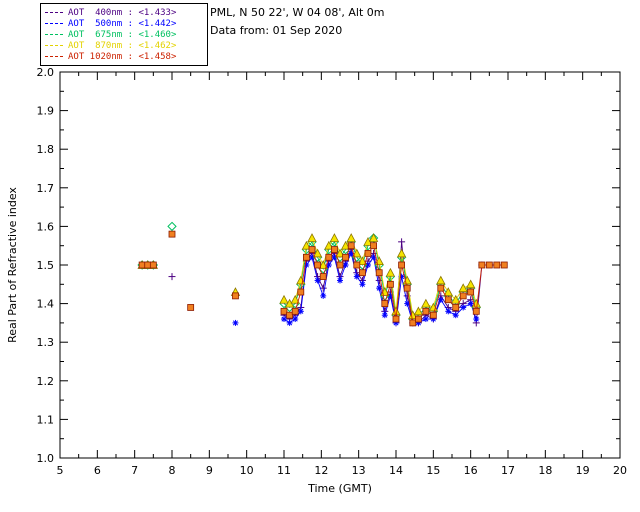 Image resolution: width=640 pixels, height=512 pixels. What do you see at coordinates (60, 470) in the screenshot?
I see `svg-text: 5` at bounding box center [60, 470].